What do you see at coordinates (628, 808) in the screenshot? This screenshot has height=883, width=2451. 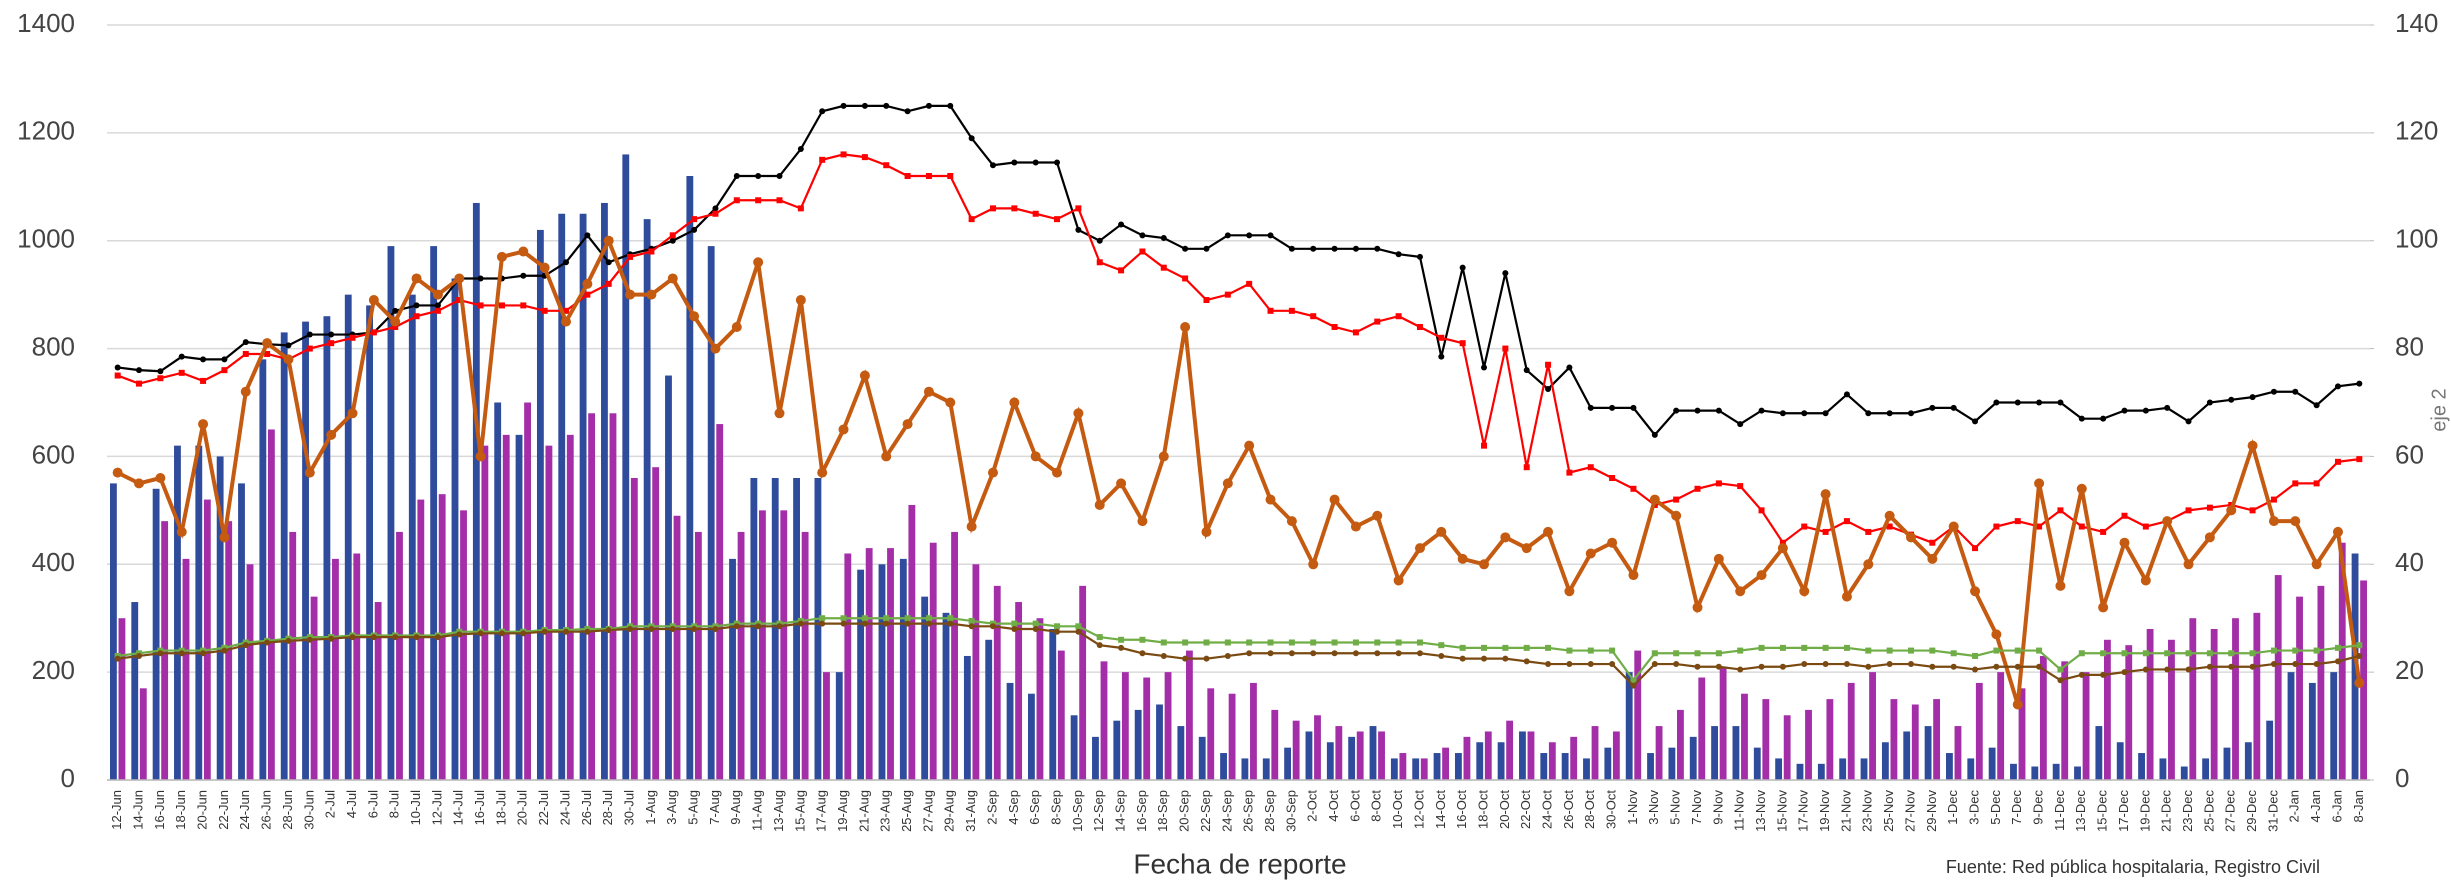 I see `x-tick-label: 30-Jul` at bounding box center [628, 808].